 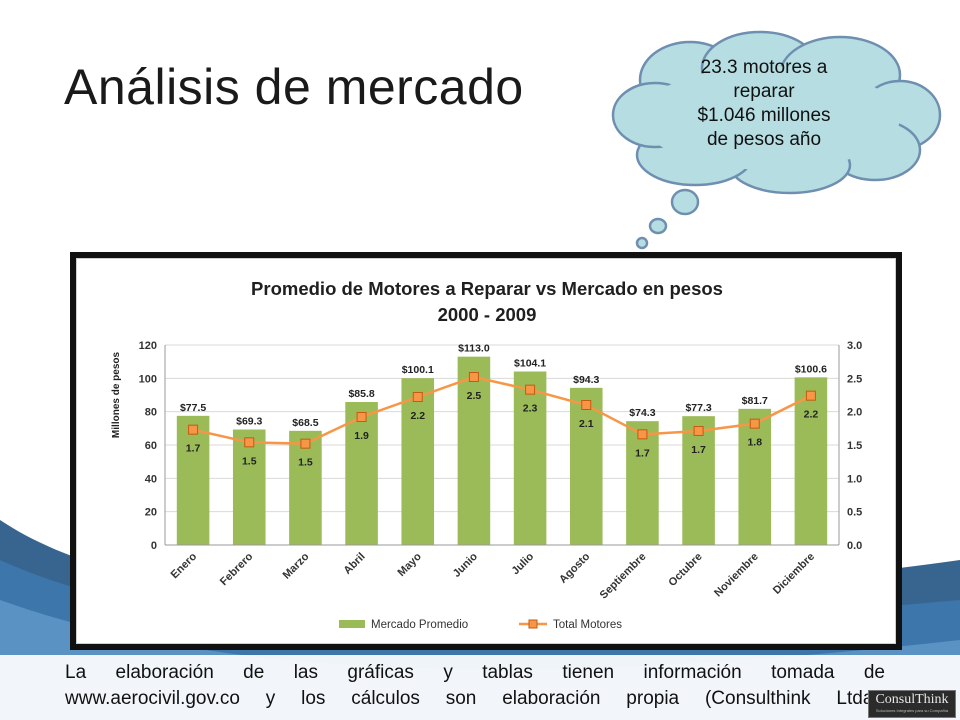 I want to click on bubble-line-1: 23.3 motores a, so click(x=764, y=67).